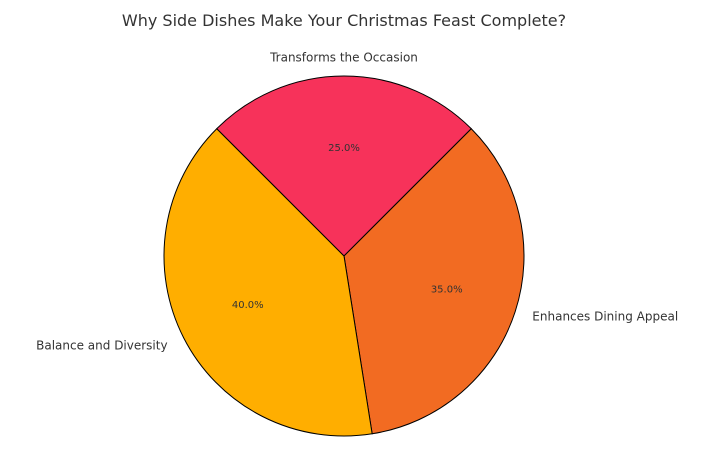 The height and width of the screenshot is (456, 727). What do you see at coordinates (605, 317) in the screenshot?
I see `slice-label-2: Enhances Dining Appeal` at bounding box center [605, 317].